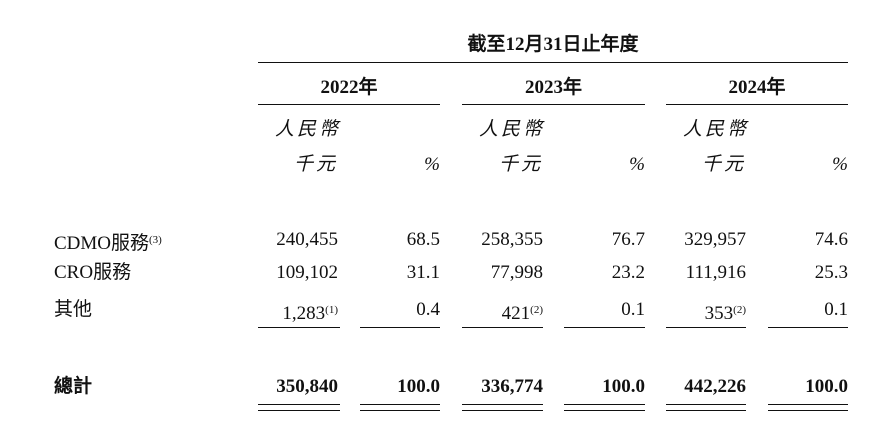 The height and width of the screenshot is (435, 874). I want to click on year-header: 2023年, so click(553, 87).